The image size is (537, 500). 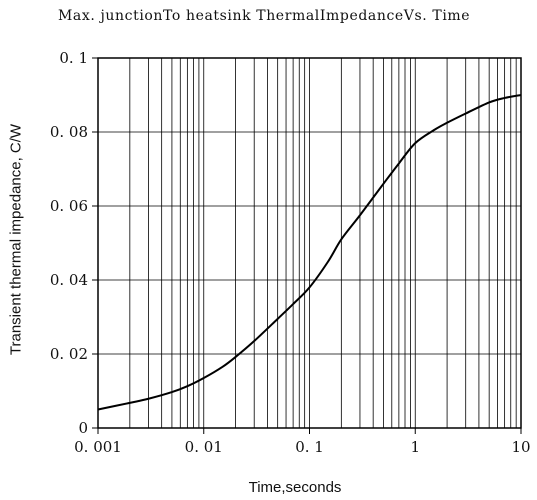 I want to click on y-tick-label: 0, so click(x=83, y=428).